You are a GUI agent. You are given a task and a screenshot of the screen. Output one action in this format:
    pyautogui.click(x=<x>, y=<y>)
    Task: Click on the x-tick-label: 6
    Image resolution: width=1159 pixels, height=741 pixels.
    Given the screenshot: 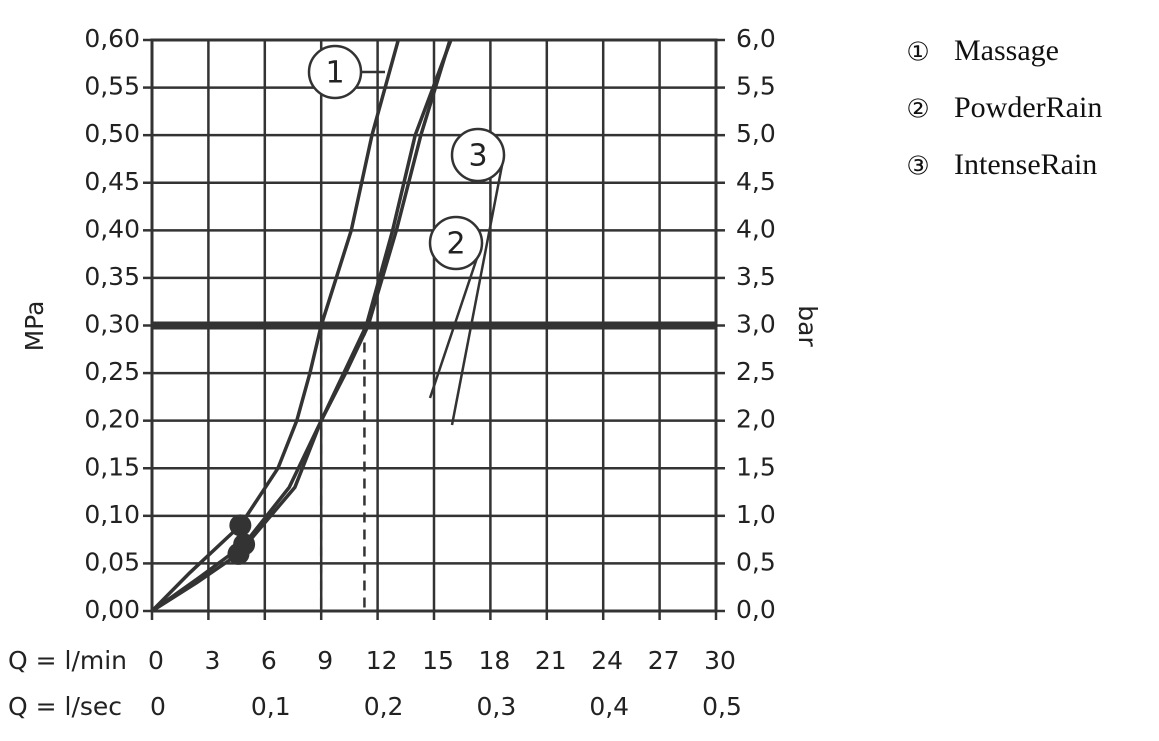 What is the action you would take?
    pyautogui.click(x=269, y=660)
    